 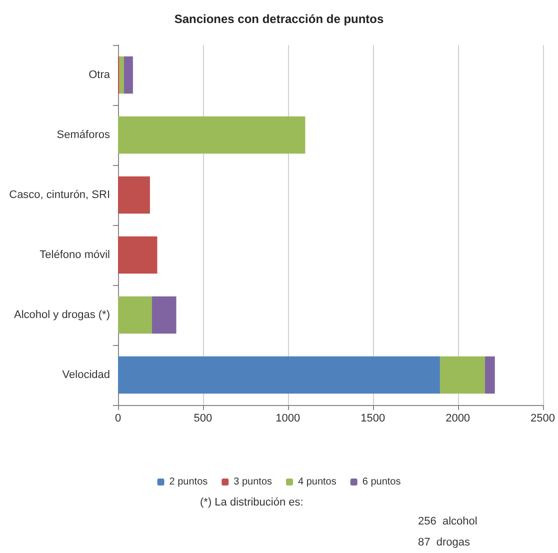 I want to click on x-tick-label: 500, so click(x=203, y=418).